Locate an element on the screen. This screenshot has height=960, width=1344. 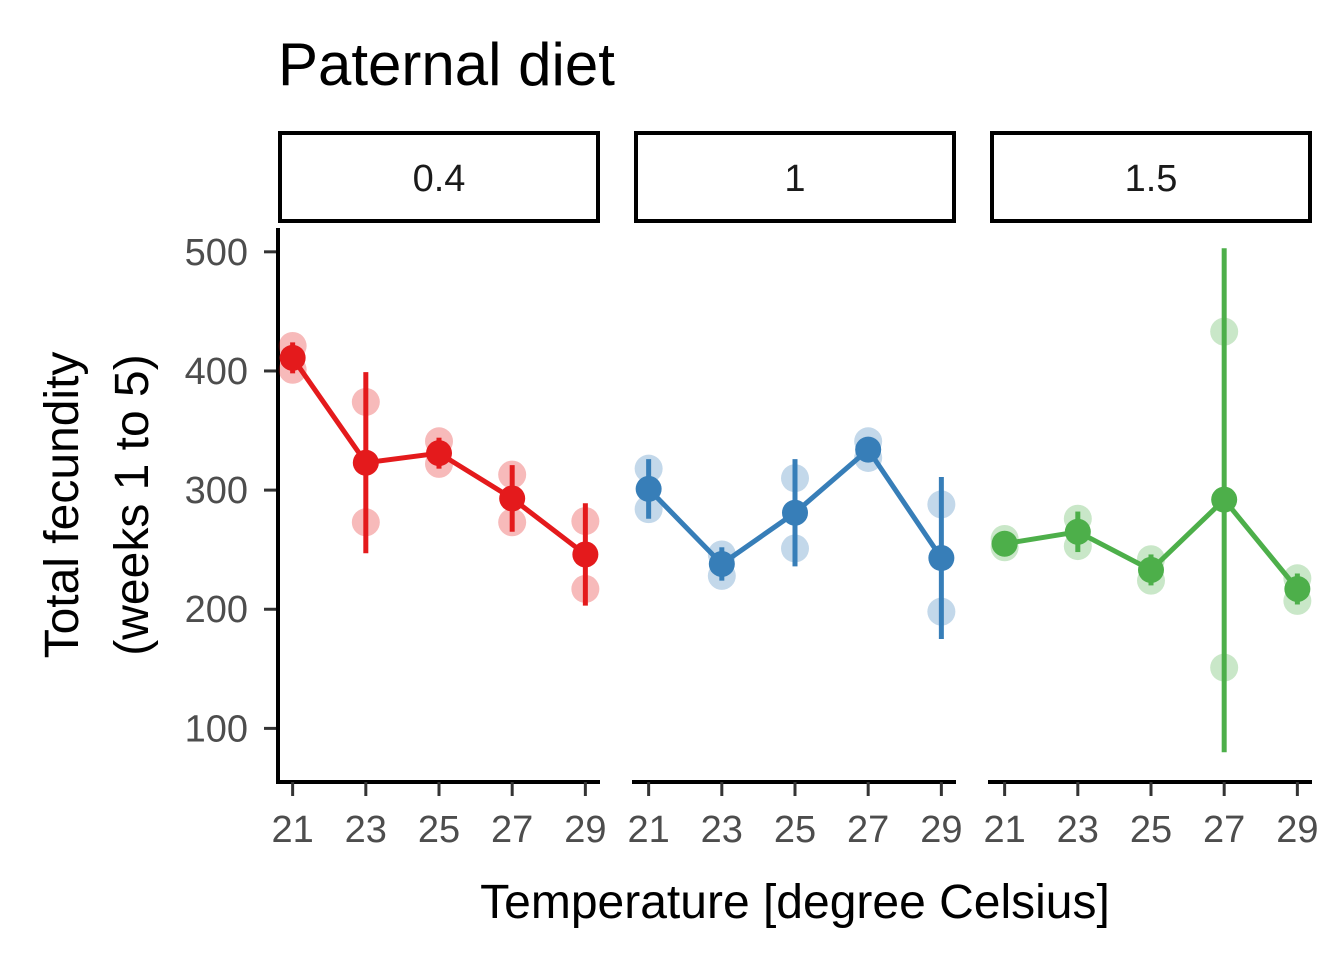
chart-title: Paternal diet is located at coordinates (446, 64).